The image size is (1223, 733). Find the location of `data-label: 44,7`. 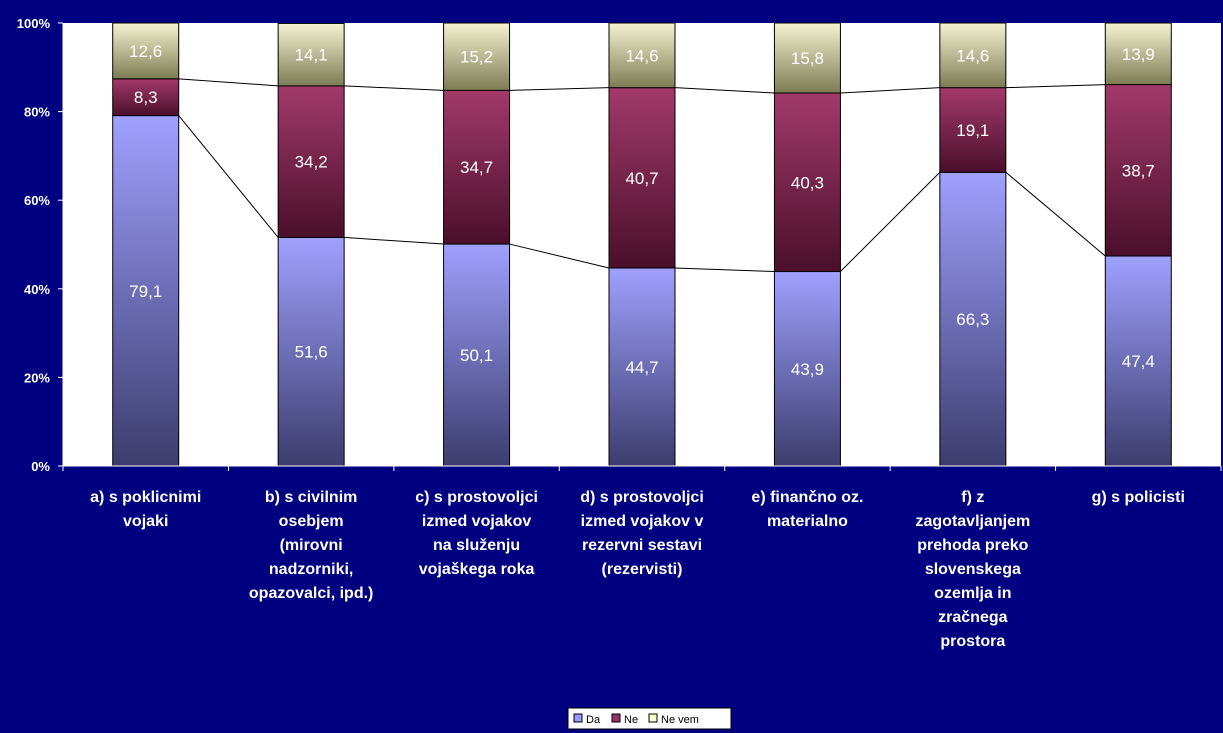

data-label: 44,7 is located at coordinates (641, 367).